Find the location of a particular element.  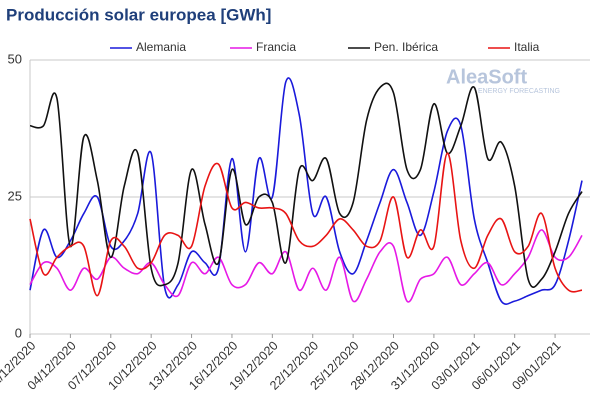

legend-label: Pen. Ibérica is located at coordinates (406, 47).